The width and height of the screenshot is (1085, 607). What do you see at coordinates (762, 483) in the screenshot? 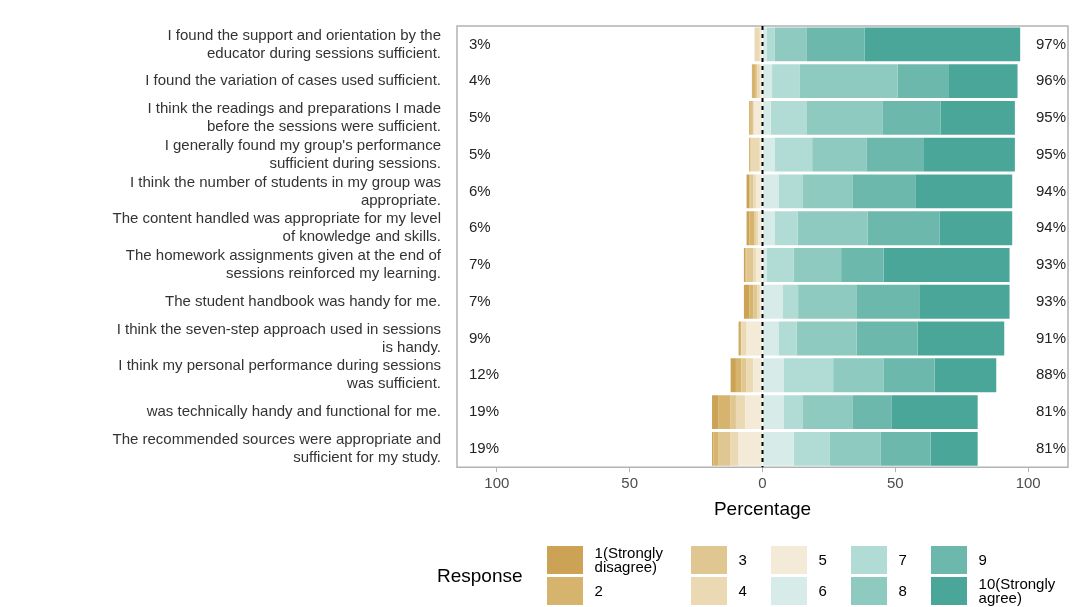
I see `x-tick-label: 0` at bounding box center [762, 483].